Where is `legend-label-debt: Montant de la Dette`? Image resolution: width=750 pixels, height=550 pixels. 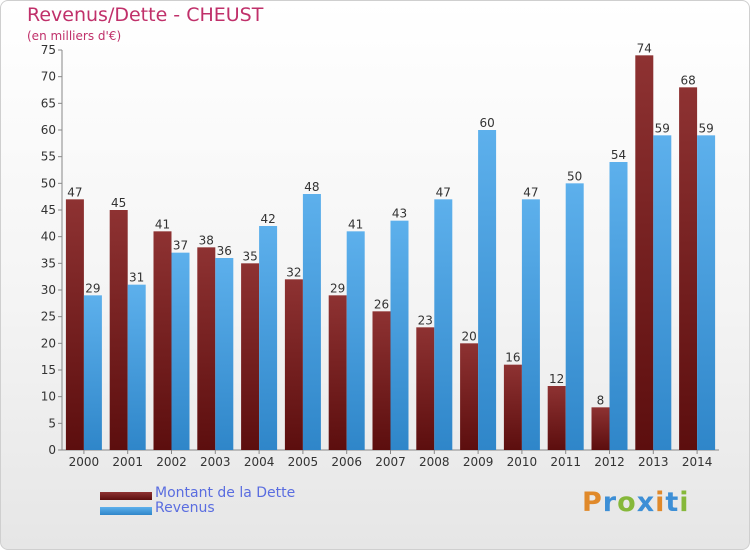
legend-label-debt: Montant de la Dette is located at coordinates (225, 493).